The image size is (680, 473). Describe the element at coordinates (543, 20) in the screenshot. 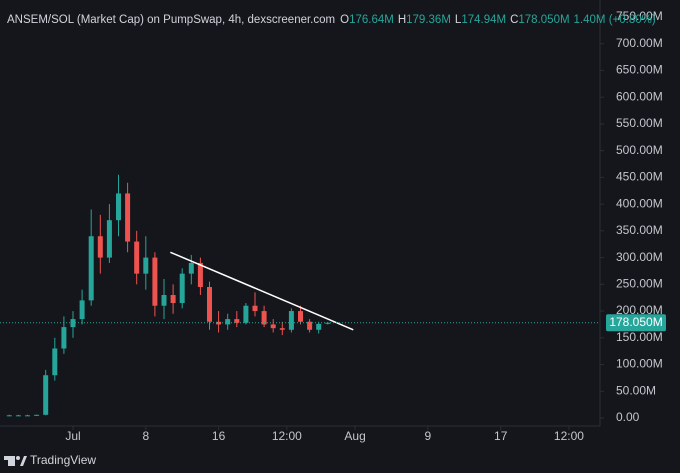

I see `ohlc-value: 178.050M` at that location.